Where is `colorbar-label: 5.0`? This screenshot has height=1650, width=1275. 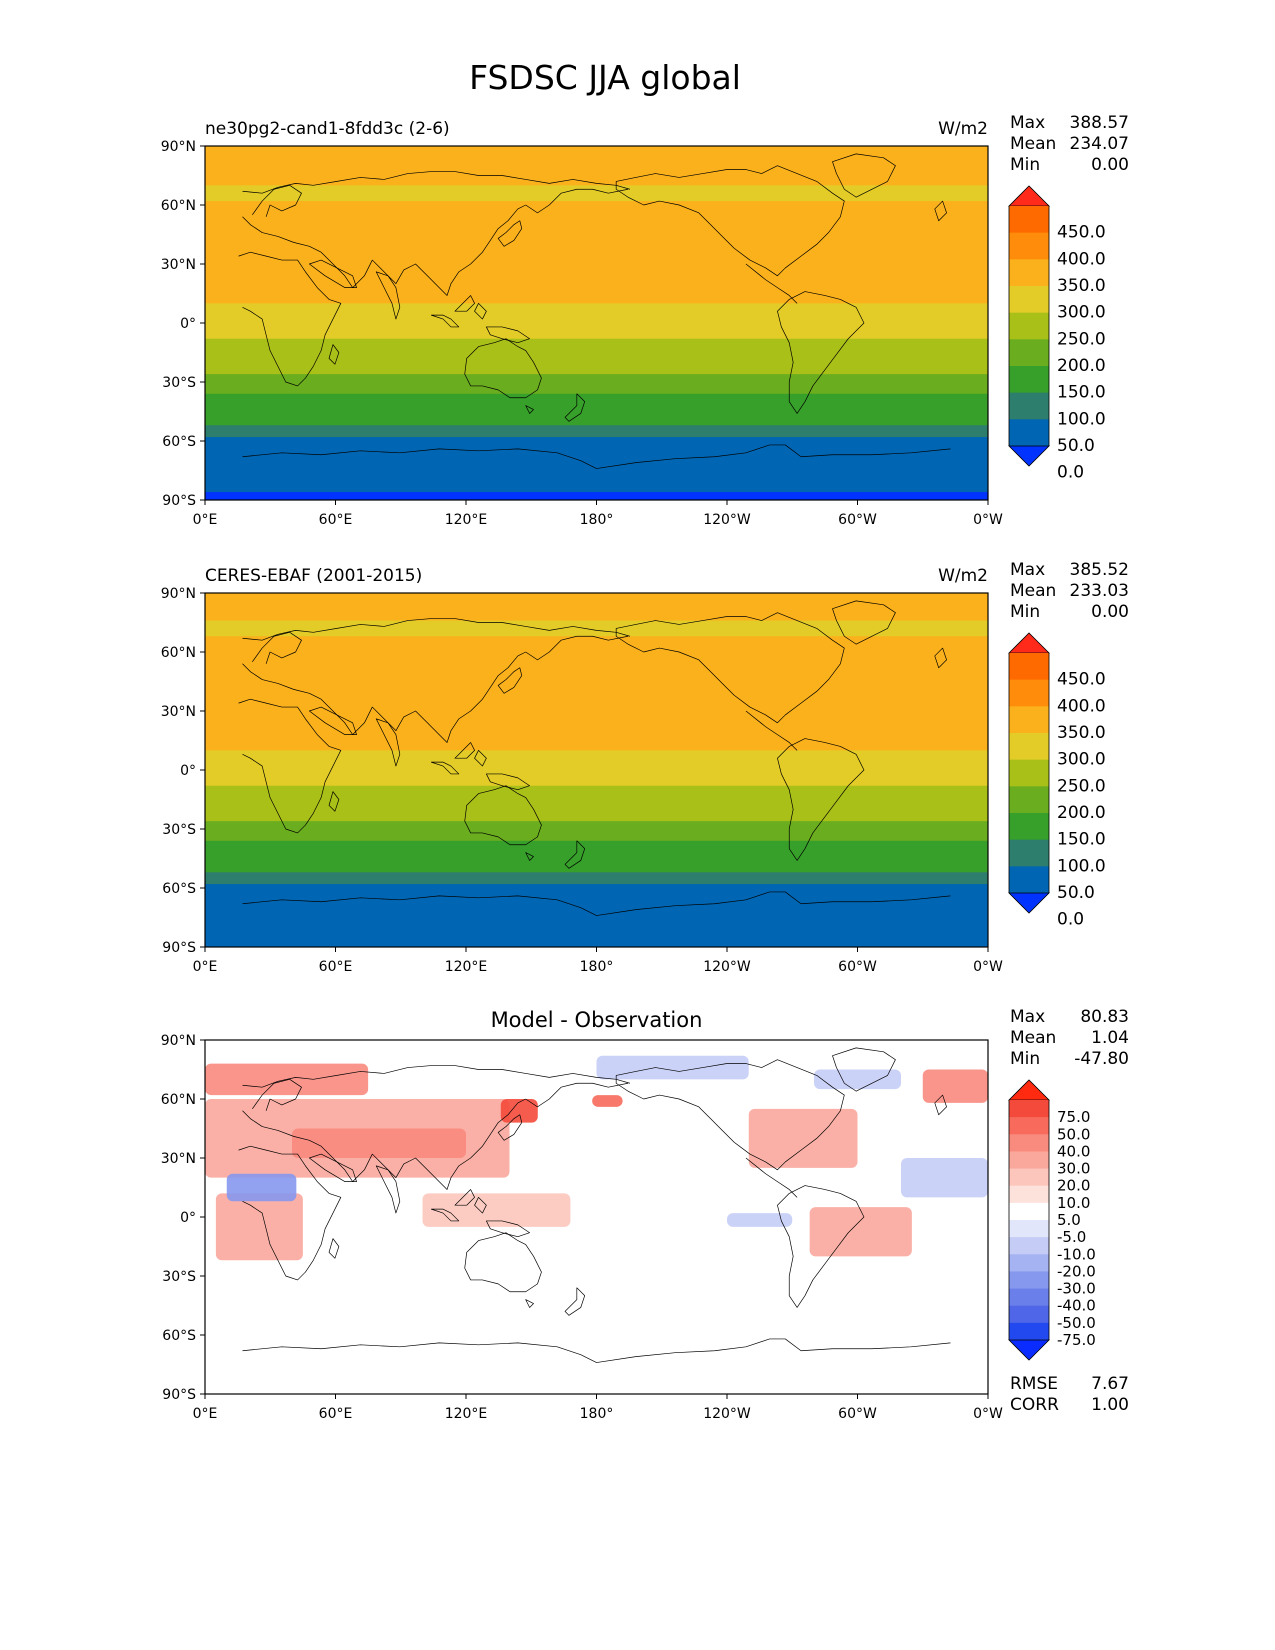
colorbar-label: 5.0 is located at coordinates (1069, 1220).